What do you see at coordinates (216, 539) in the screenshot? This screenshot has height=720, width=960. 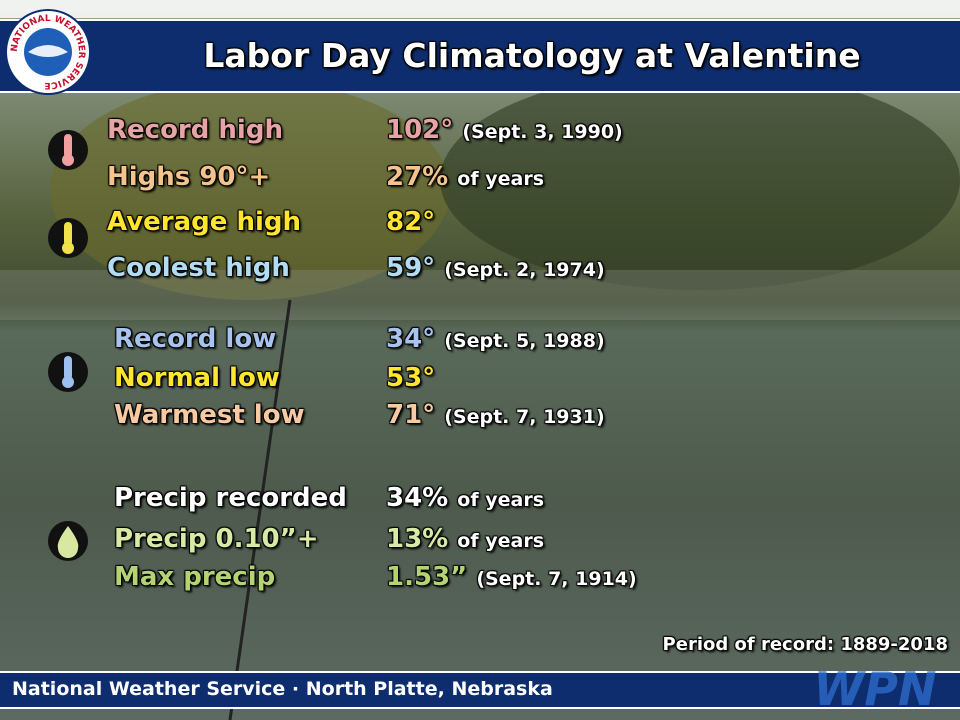 I see `row-label: Precip 0.10”+` at bounding box center [216, 539].